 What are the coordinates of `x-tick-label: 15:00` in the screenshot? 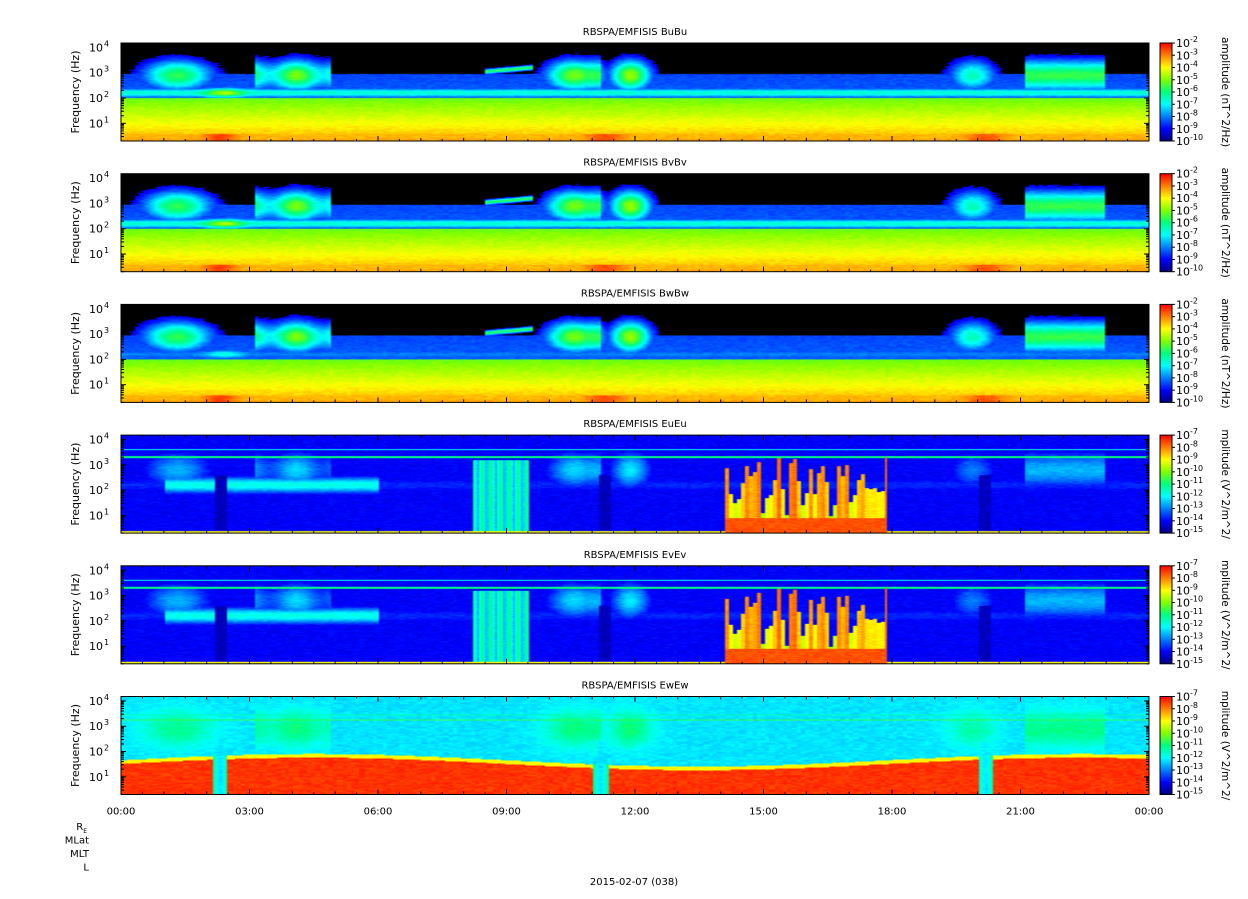 It's located at (763, 812).